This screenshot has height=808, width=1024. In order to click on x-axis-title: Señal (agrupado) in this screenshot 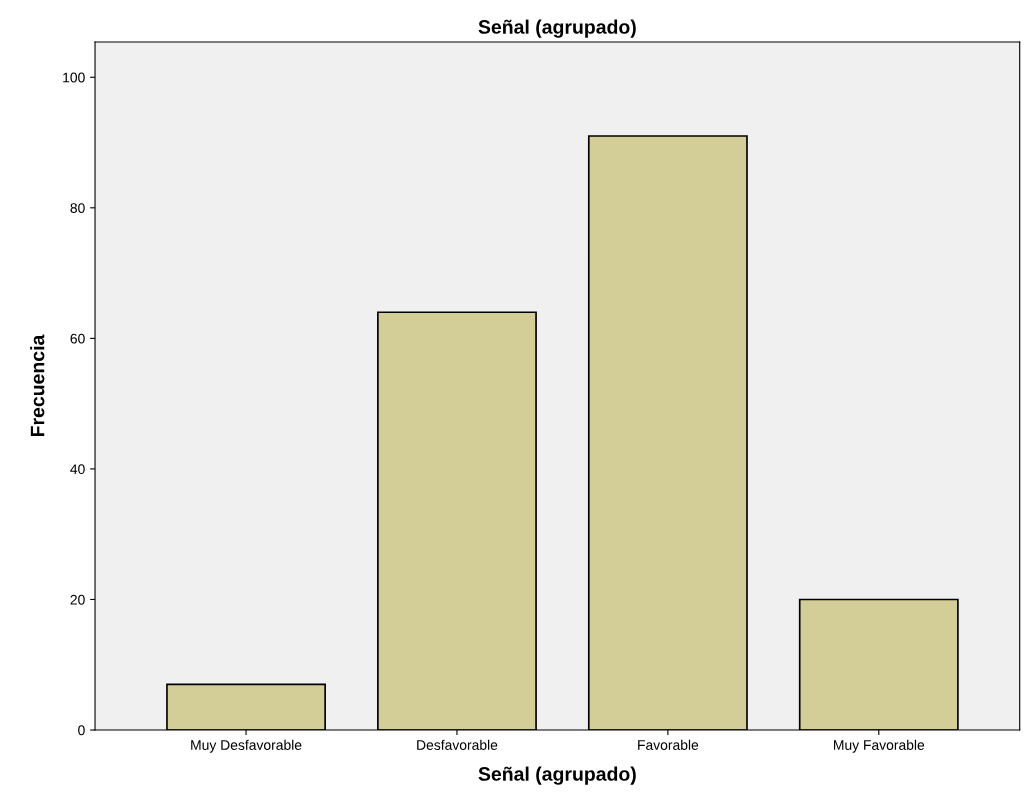, I will do `click(557, 775)`.